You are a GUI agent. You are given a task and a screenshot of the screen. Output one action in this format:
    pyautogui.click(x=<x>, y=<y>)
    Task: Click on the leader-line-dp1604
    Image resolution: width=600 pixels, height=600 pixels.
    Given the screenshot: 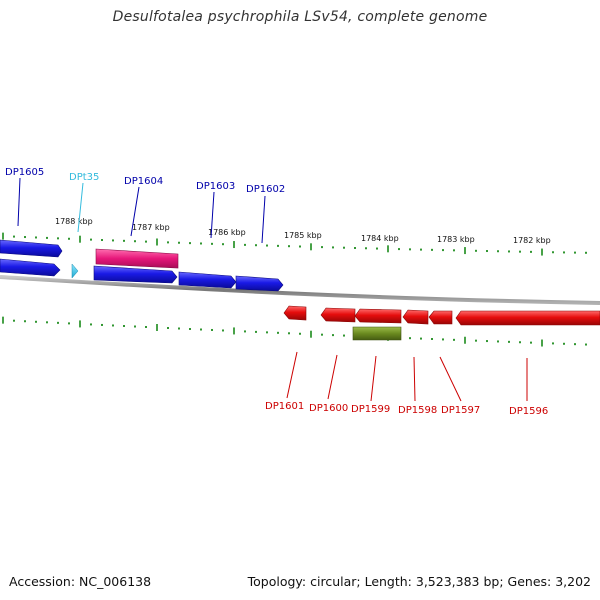 What is the action you would take?
    pyautogui.click(x=135, y=211)
    